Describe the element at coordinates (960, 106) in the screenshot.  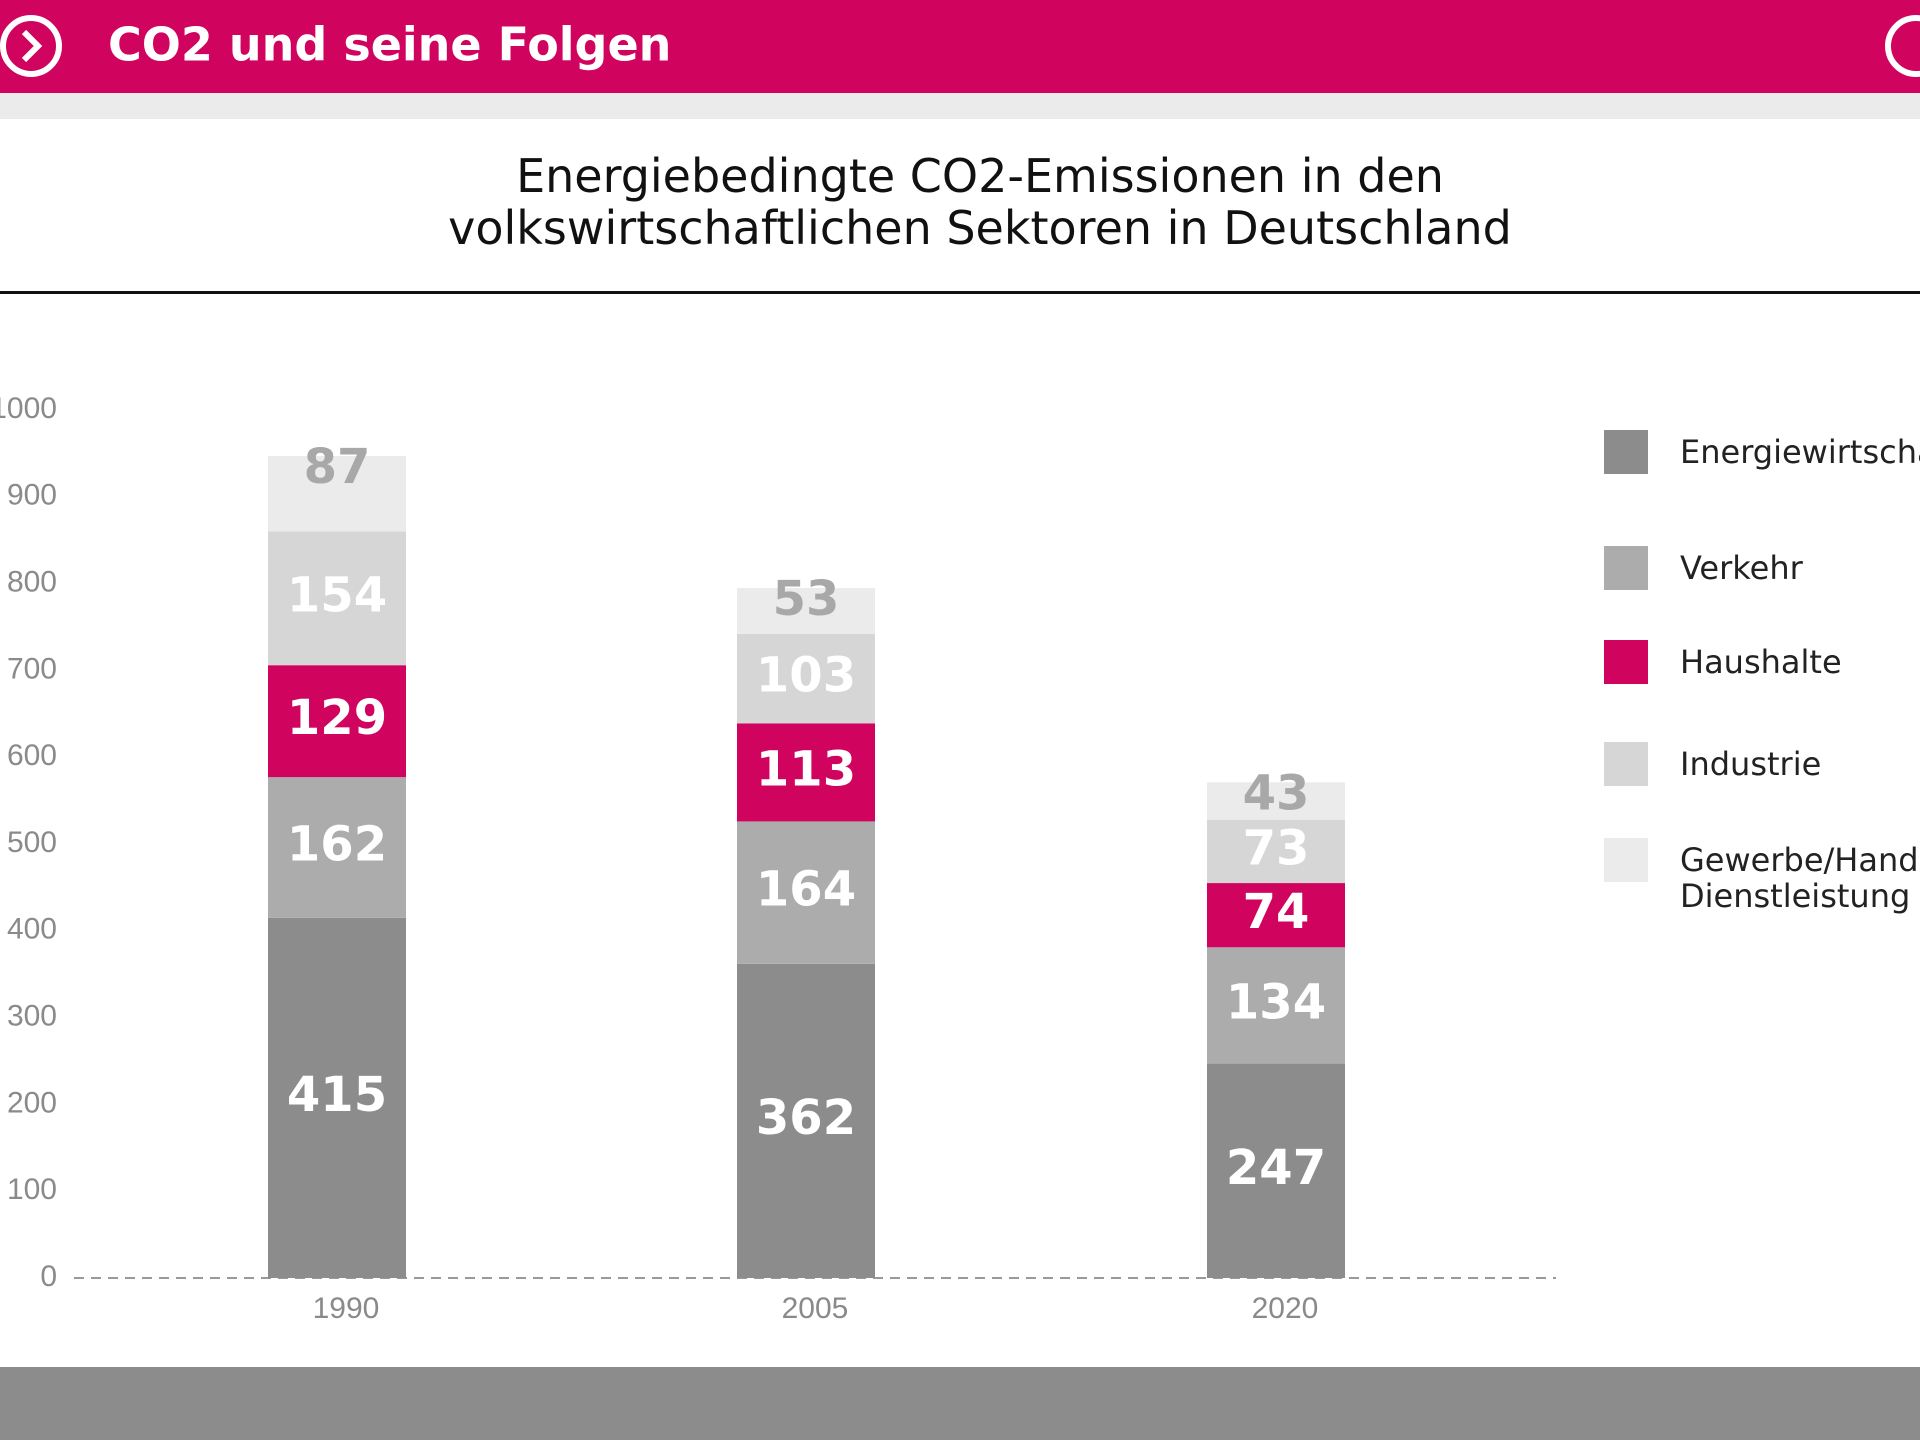
I see `header-strip` at that location.